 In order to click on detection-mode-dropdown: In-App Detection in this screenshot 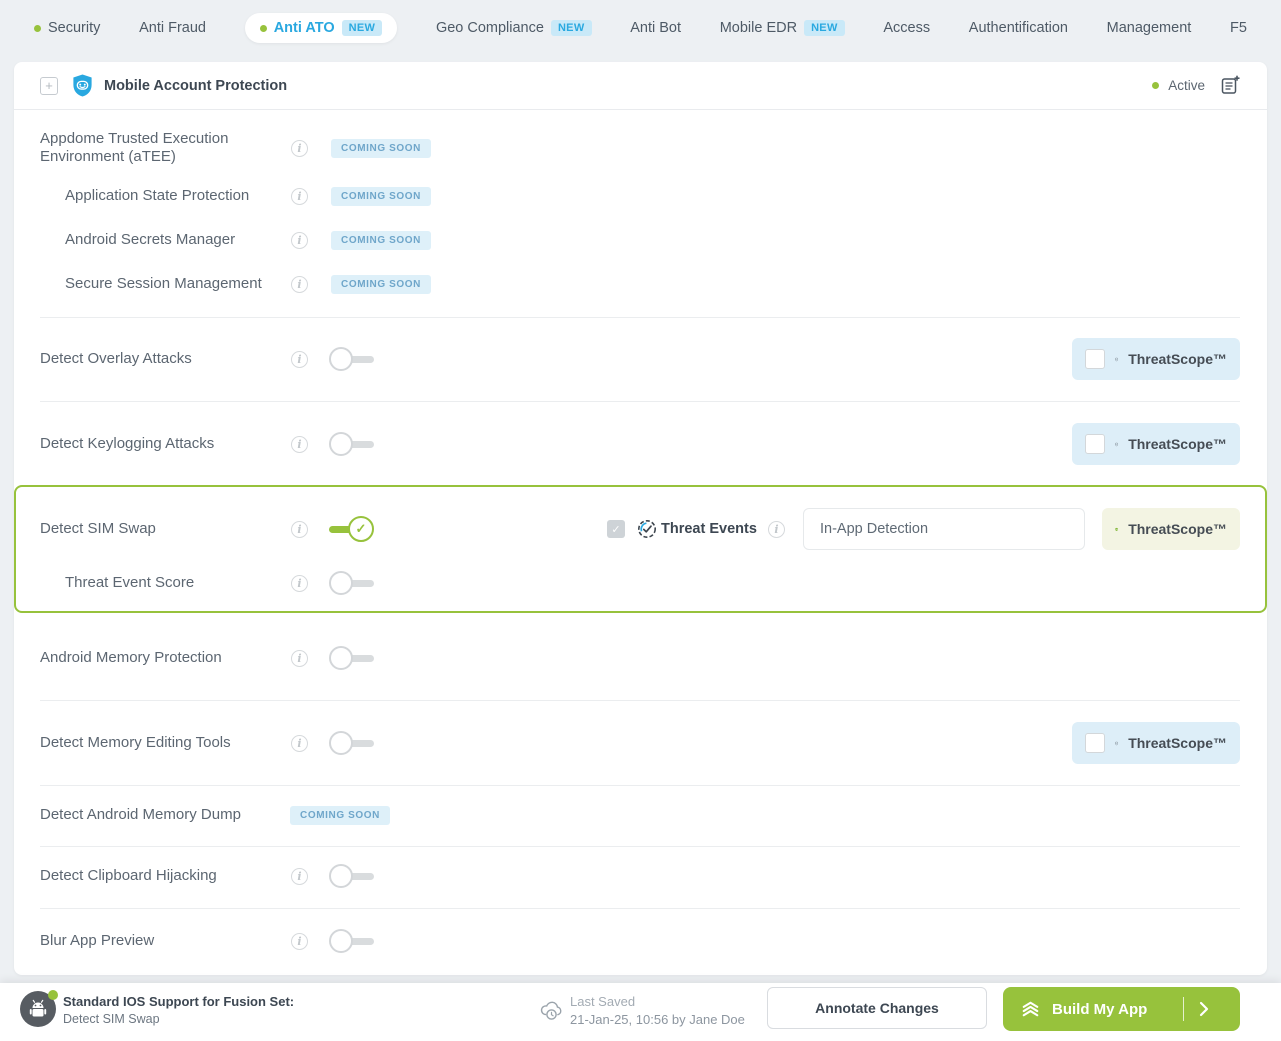, I will do `click(944, 529)`.